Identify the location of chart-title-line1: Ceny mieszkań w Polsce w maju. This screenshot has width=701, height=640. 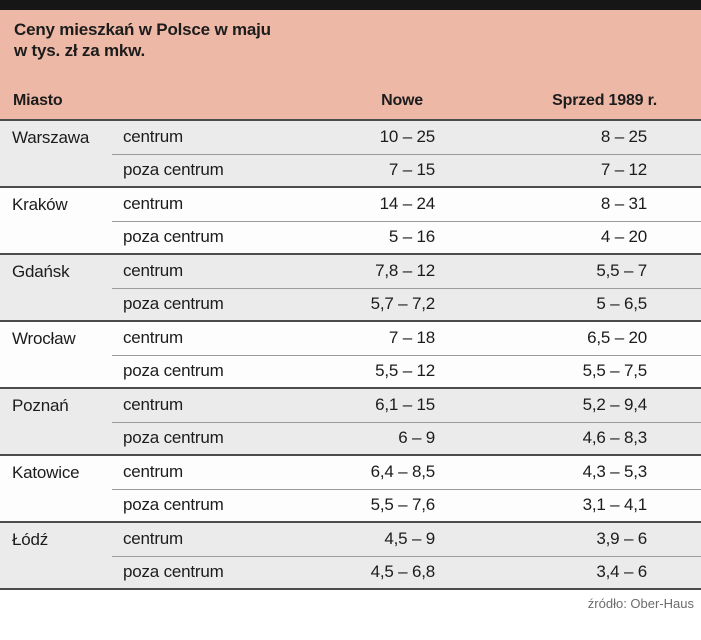
(142, 29).